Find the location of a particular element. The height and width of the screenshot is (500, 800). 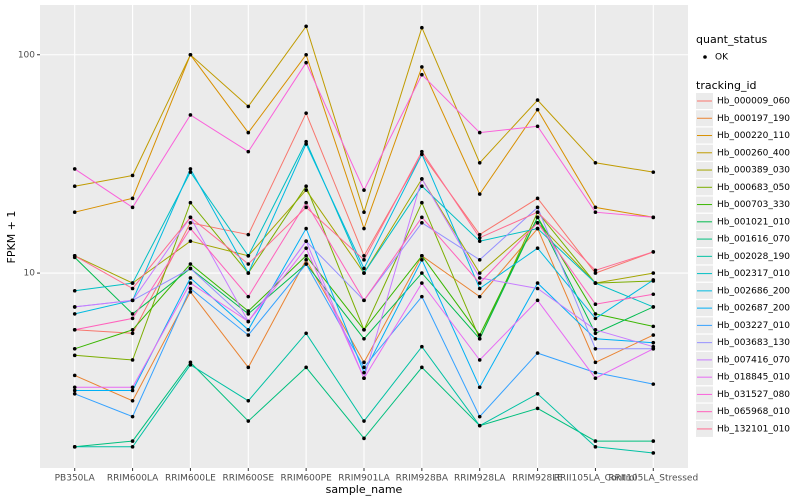

x-tick-label: RRIM600PE is located at coordinates (307, 479).